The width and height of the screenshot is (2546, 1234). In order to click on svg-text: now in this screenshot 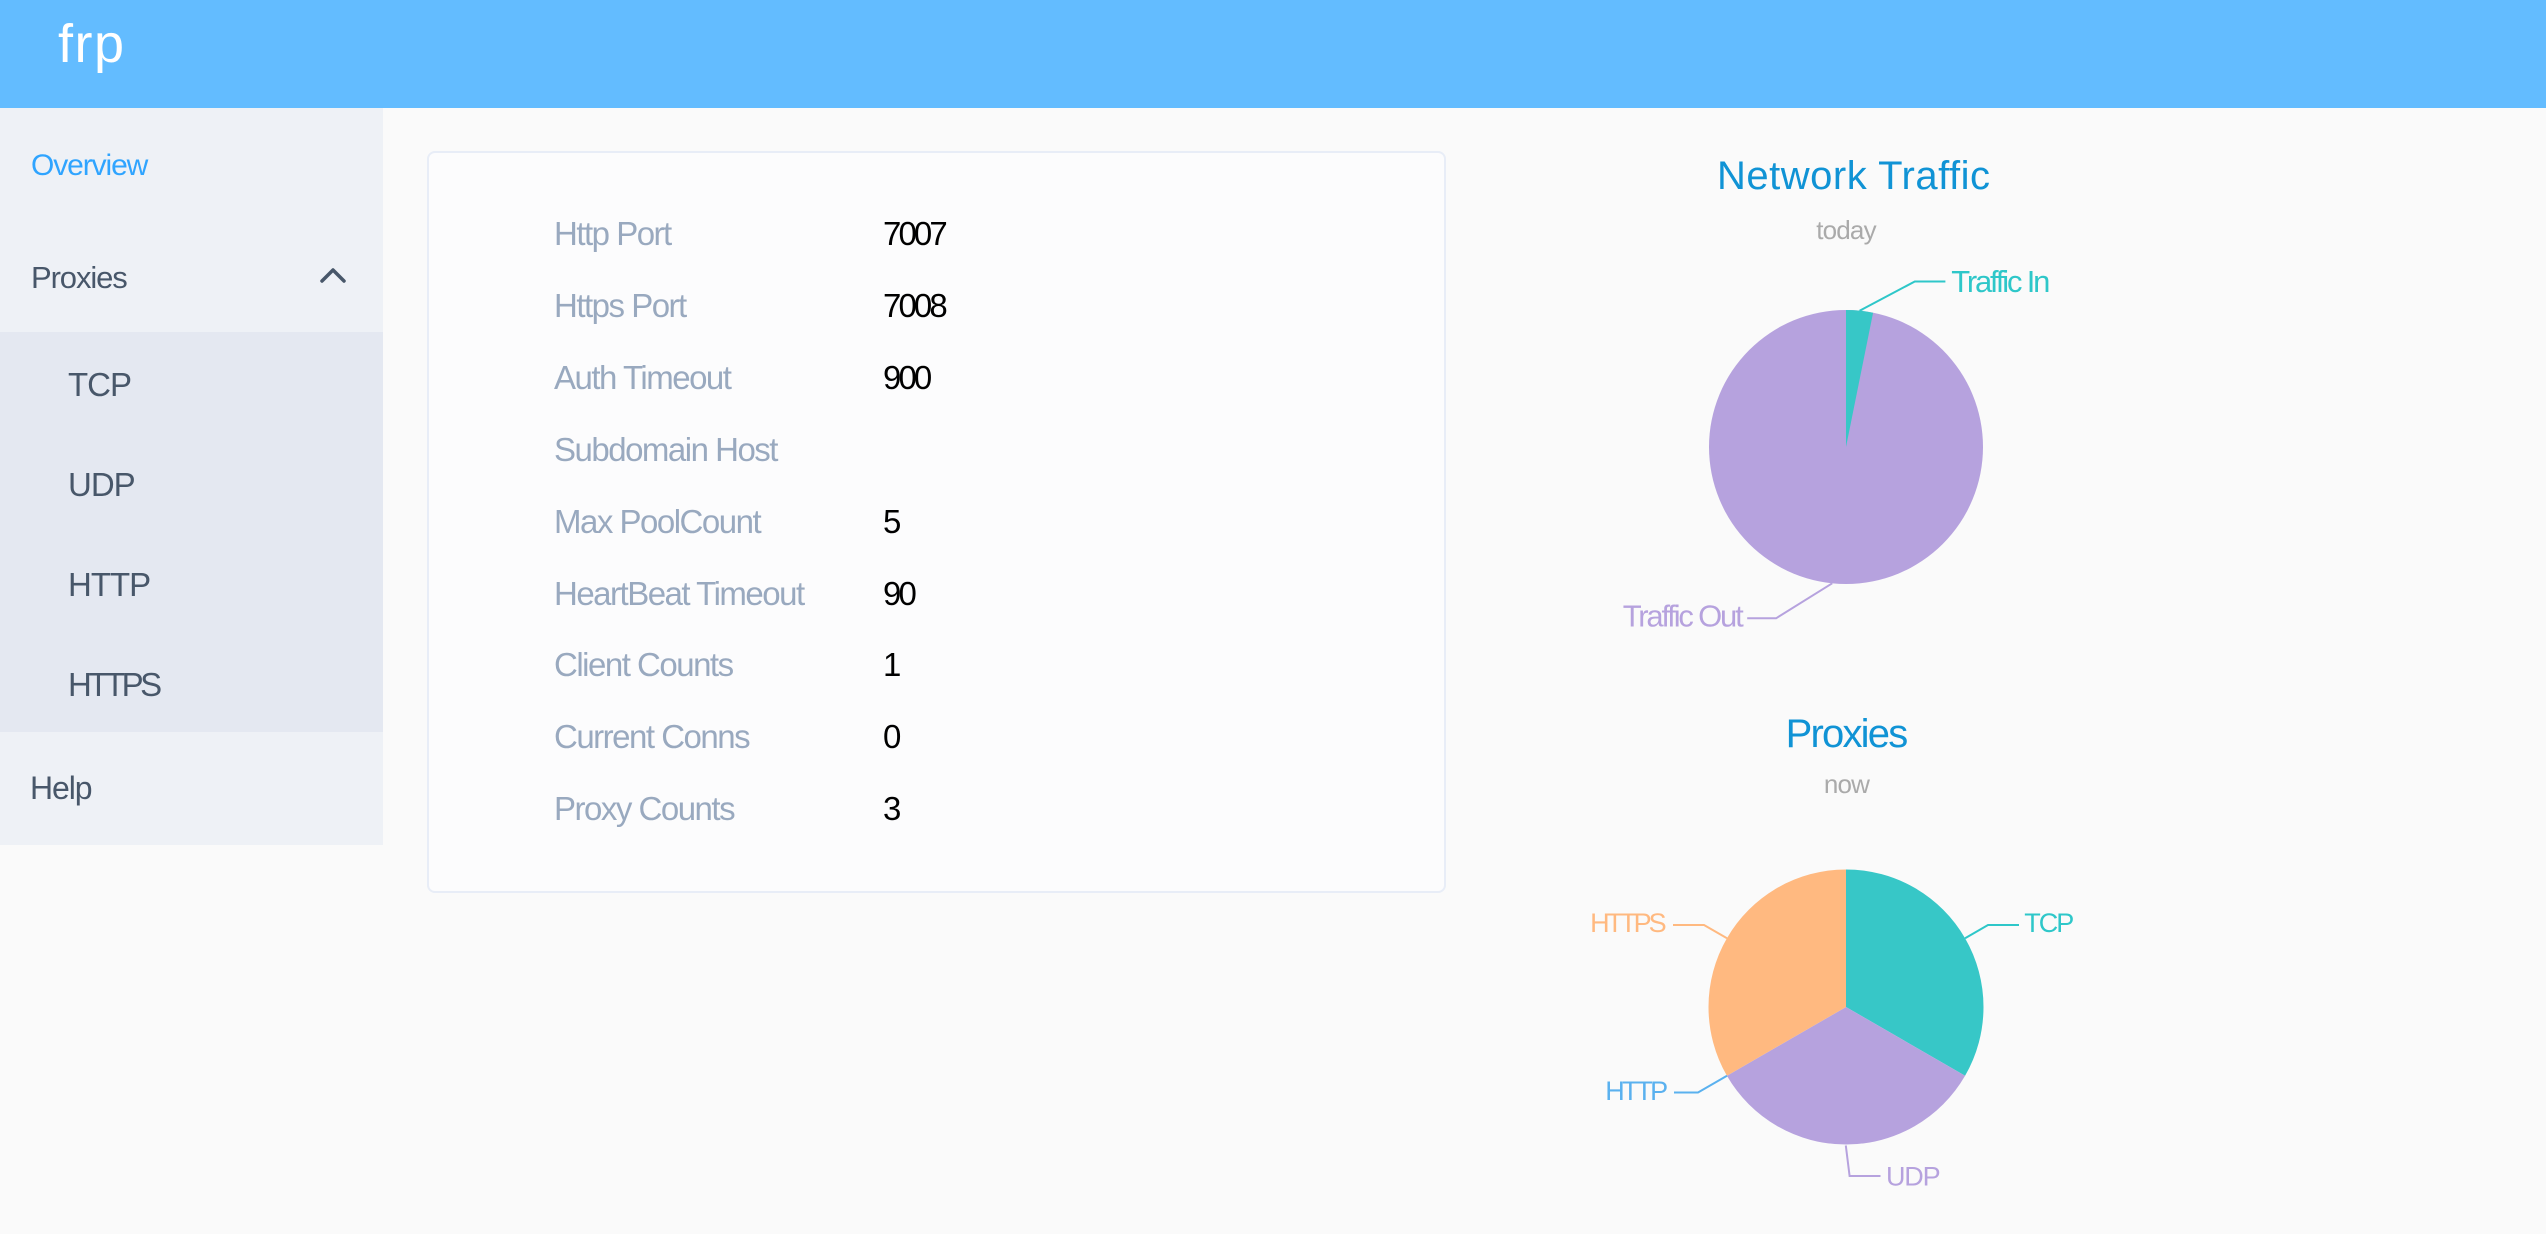, I will do `click(1847, 784)`.